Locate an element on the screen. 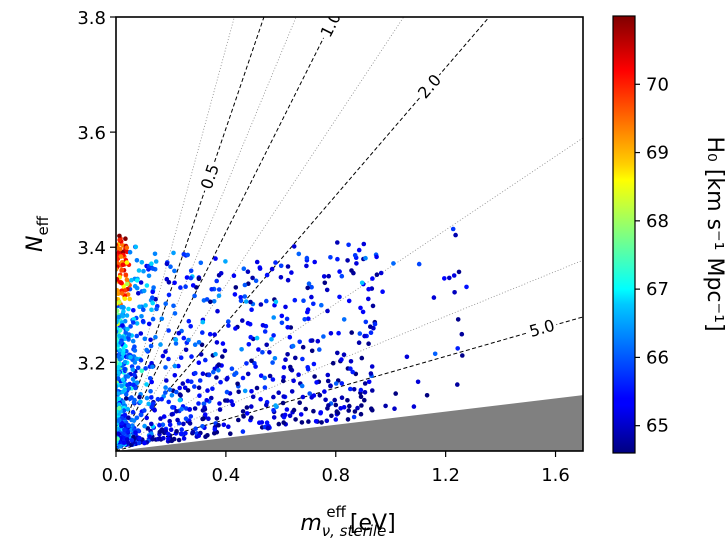  contour-label-text: 5.0 is located at coordinates (542, 328).